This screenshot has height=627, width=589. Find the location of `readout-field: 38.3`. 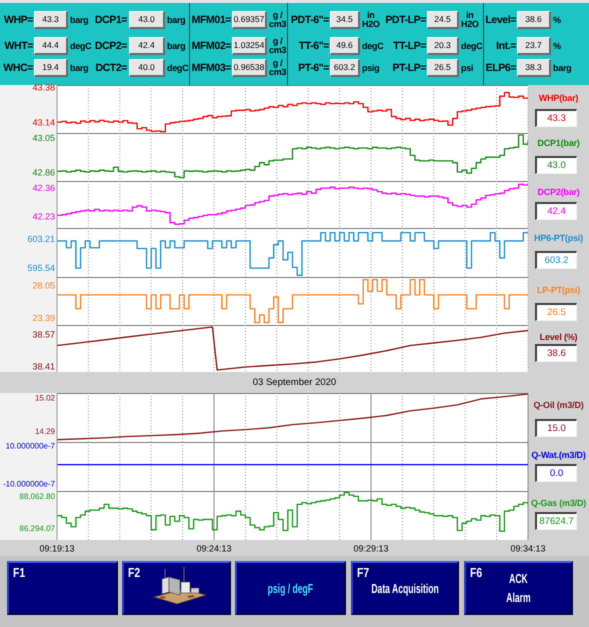

readout-field: 38.3 is located at coordinates (534, 68).